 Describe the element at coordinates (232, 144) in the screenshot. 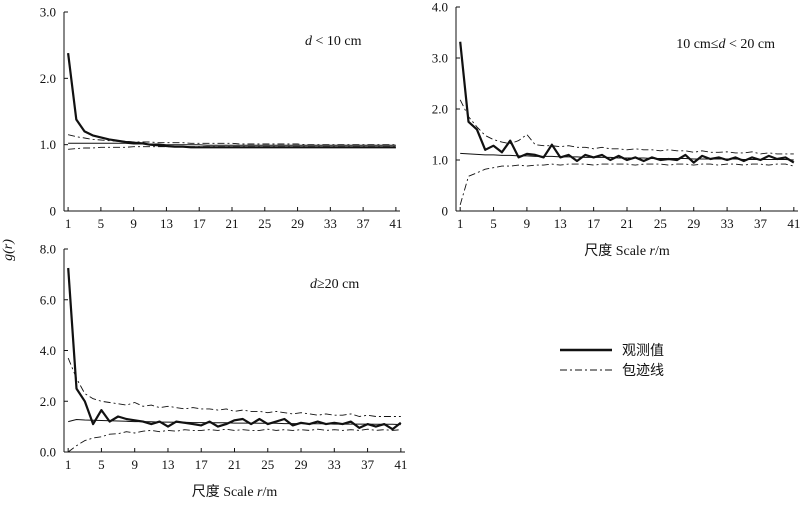

I see `series-line-mean` at that location.